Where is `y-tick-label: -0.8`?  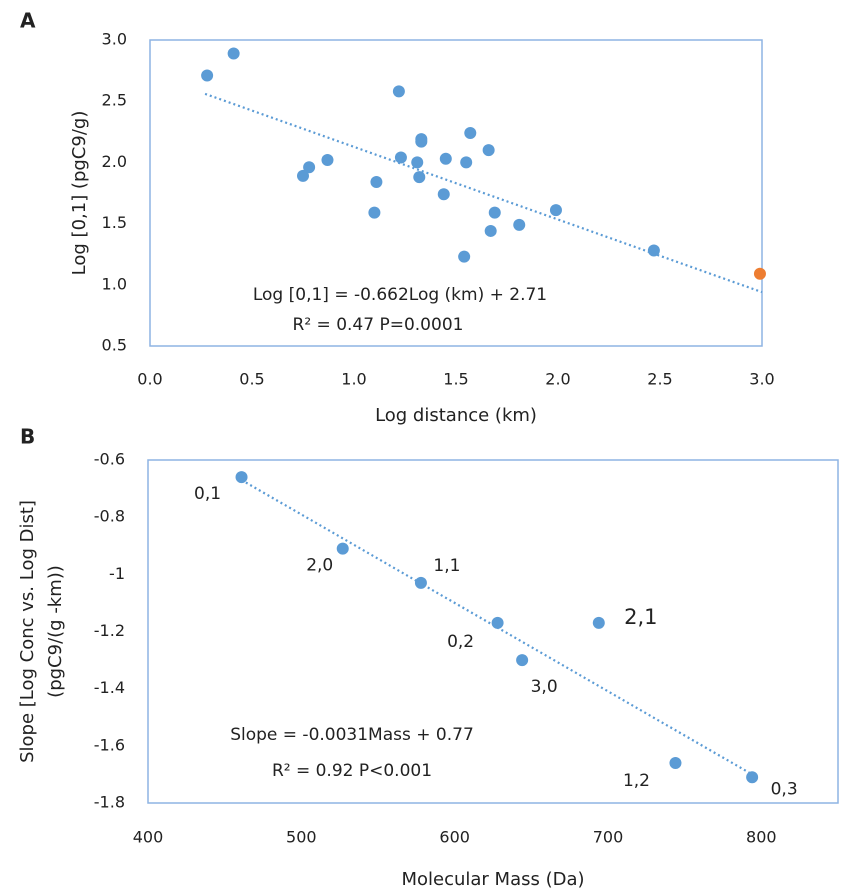 y-tick-label: -0.8 is located at coordinates (109, 516).